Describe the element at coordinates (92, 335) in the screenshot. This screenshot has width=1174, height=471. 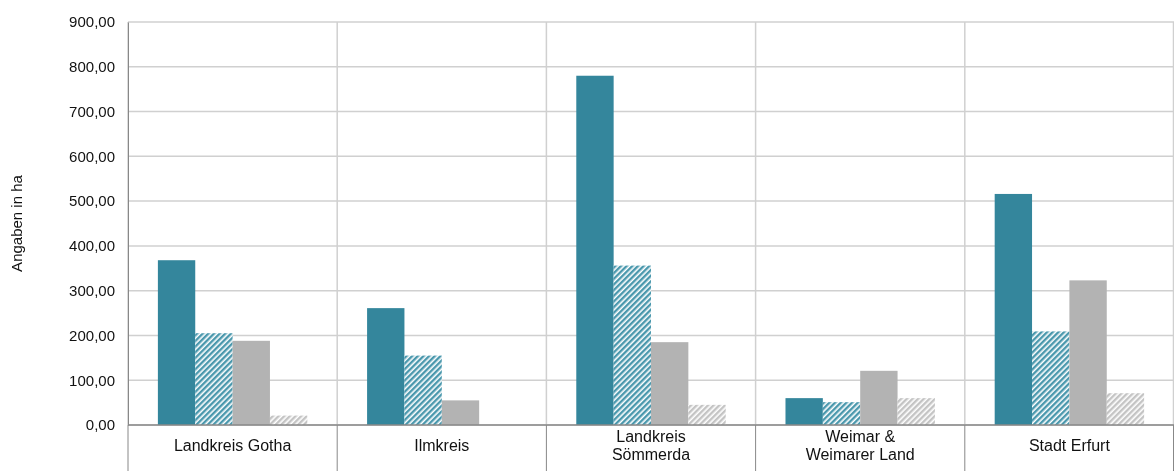
I see `y-tick-label: 200,00` at that location.